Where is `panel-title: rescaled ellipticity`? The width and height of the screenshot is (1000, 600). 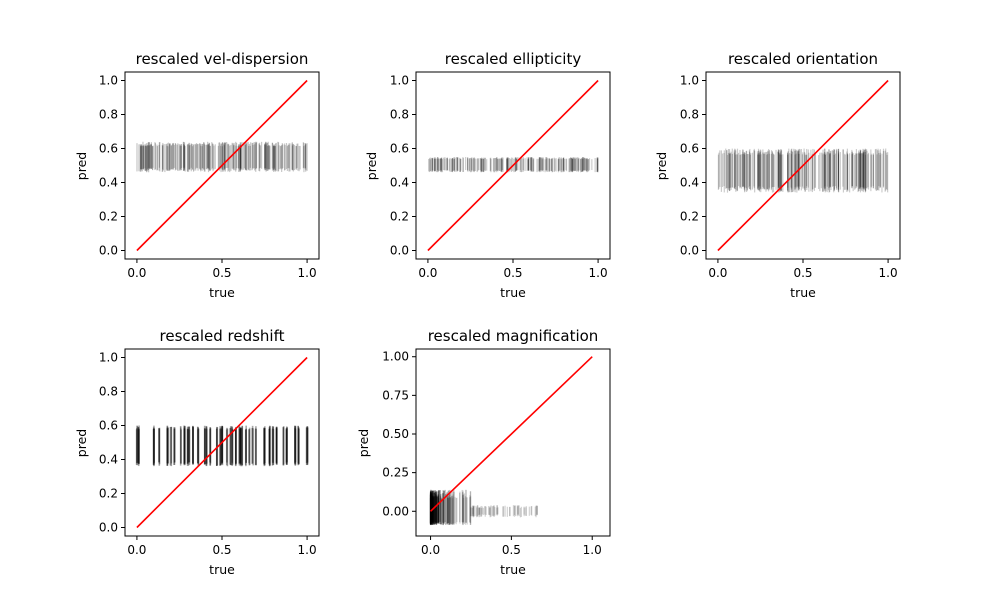 panel-title: rescaled ellipticity is located at coordinates (513, 59).